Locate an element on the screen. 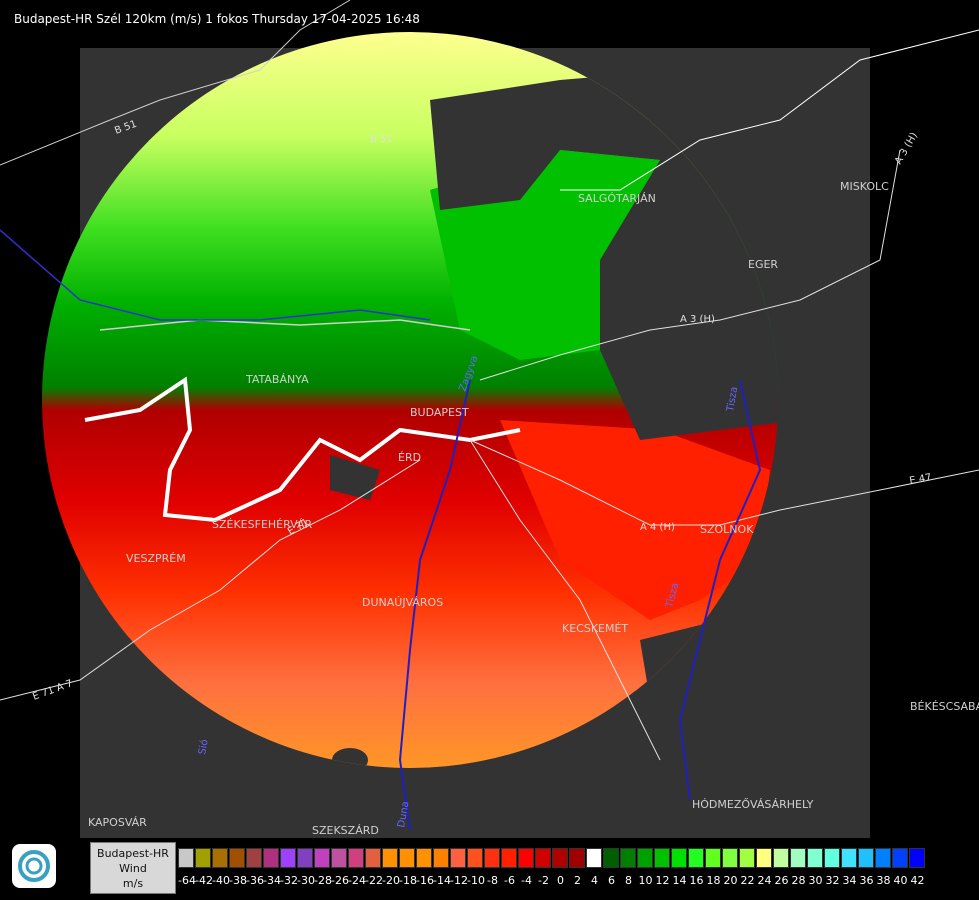 The image size is (979, 900). legend-tick: 14 is located at coordinates (679, 880).